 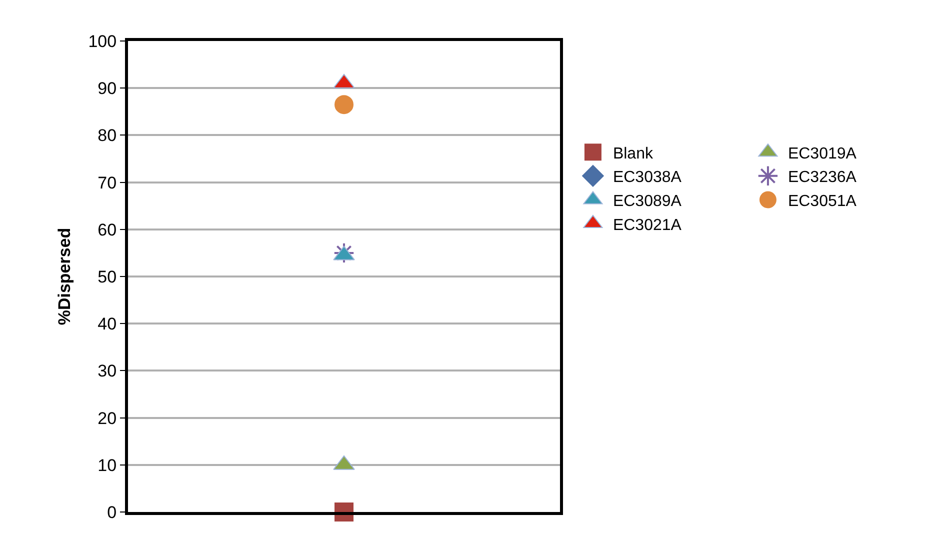 I want to click on y-tick-label: 70, so click(x=107, y=182).